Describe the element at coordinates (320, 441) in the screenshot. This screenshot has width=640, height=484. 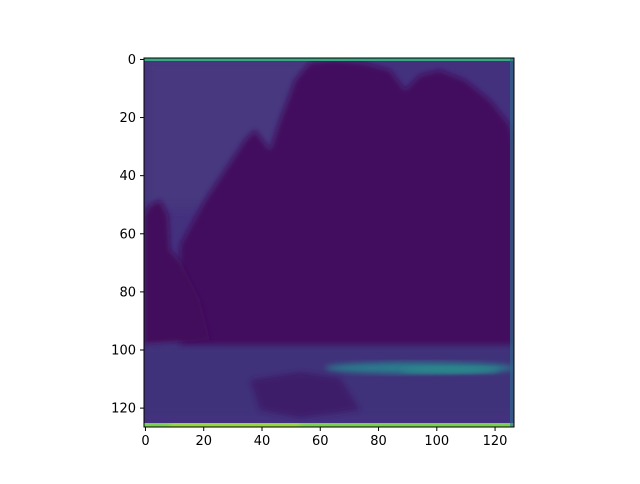
I see `x-tick-label: 60` at that location.